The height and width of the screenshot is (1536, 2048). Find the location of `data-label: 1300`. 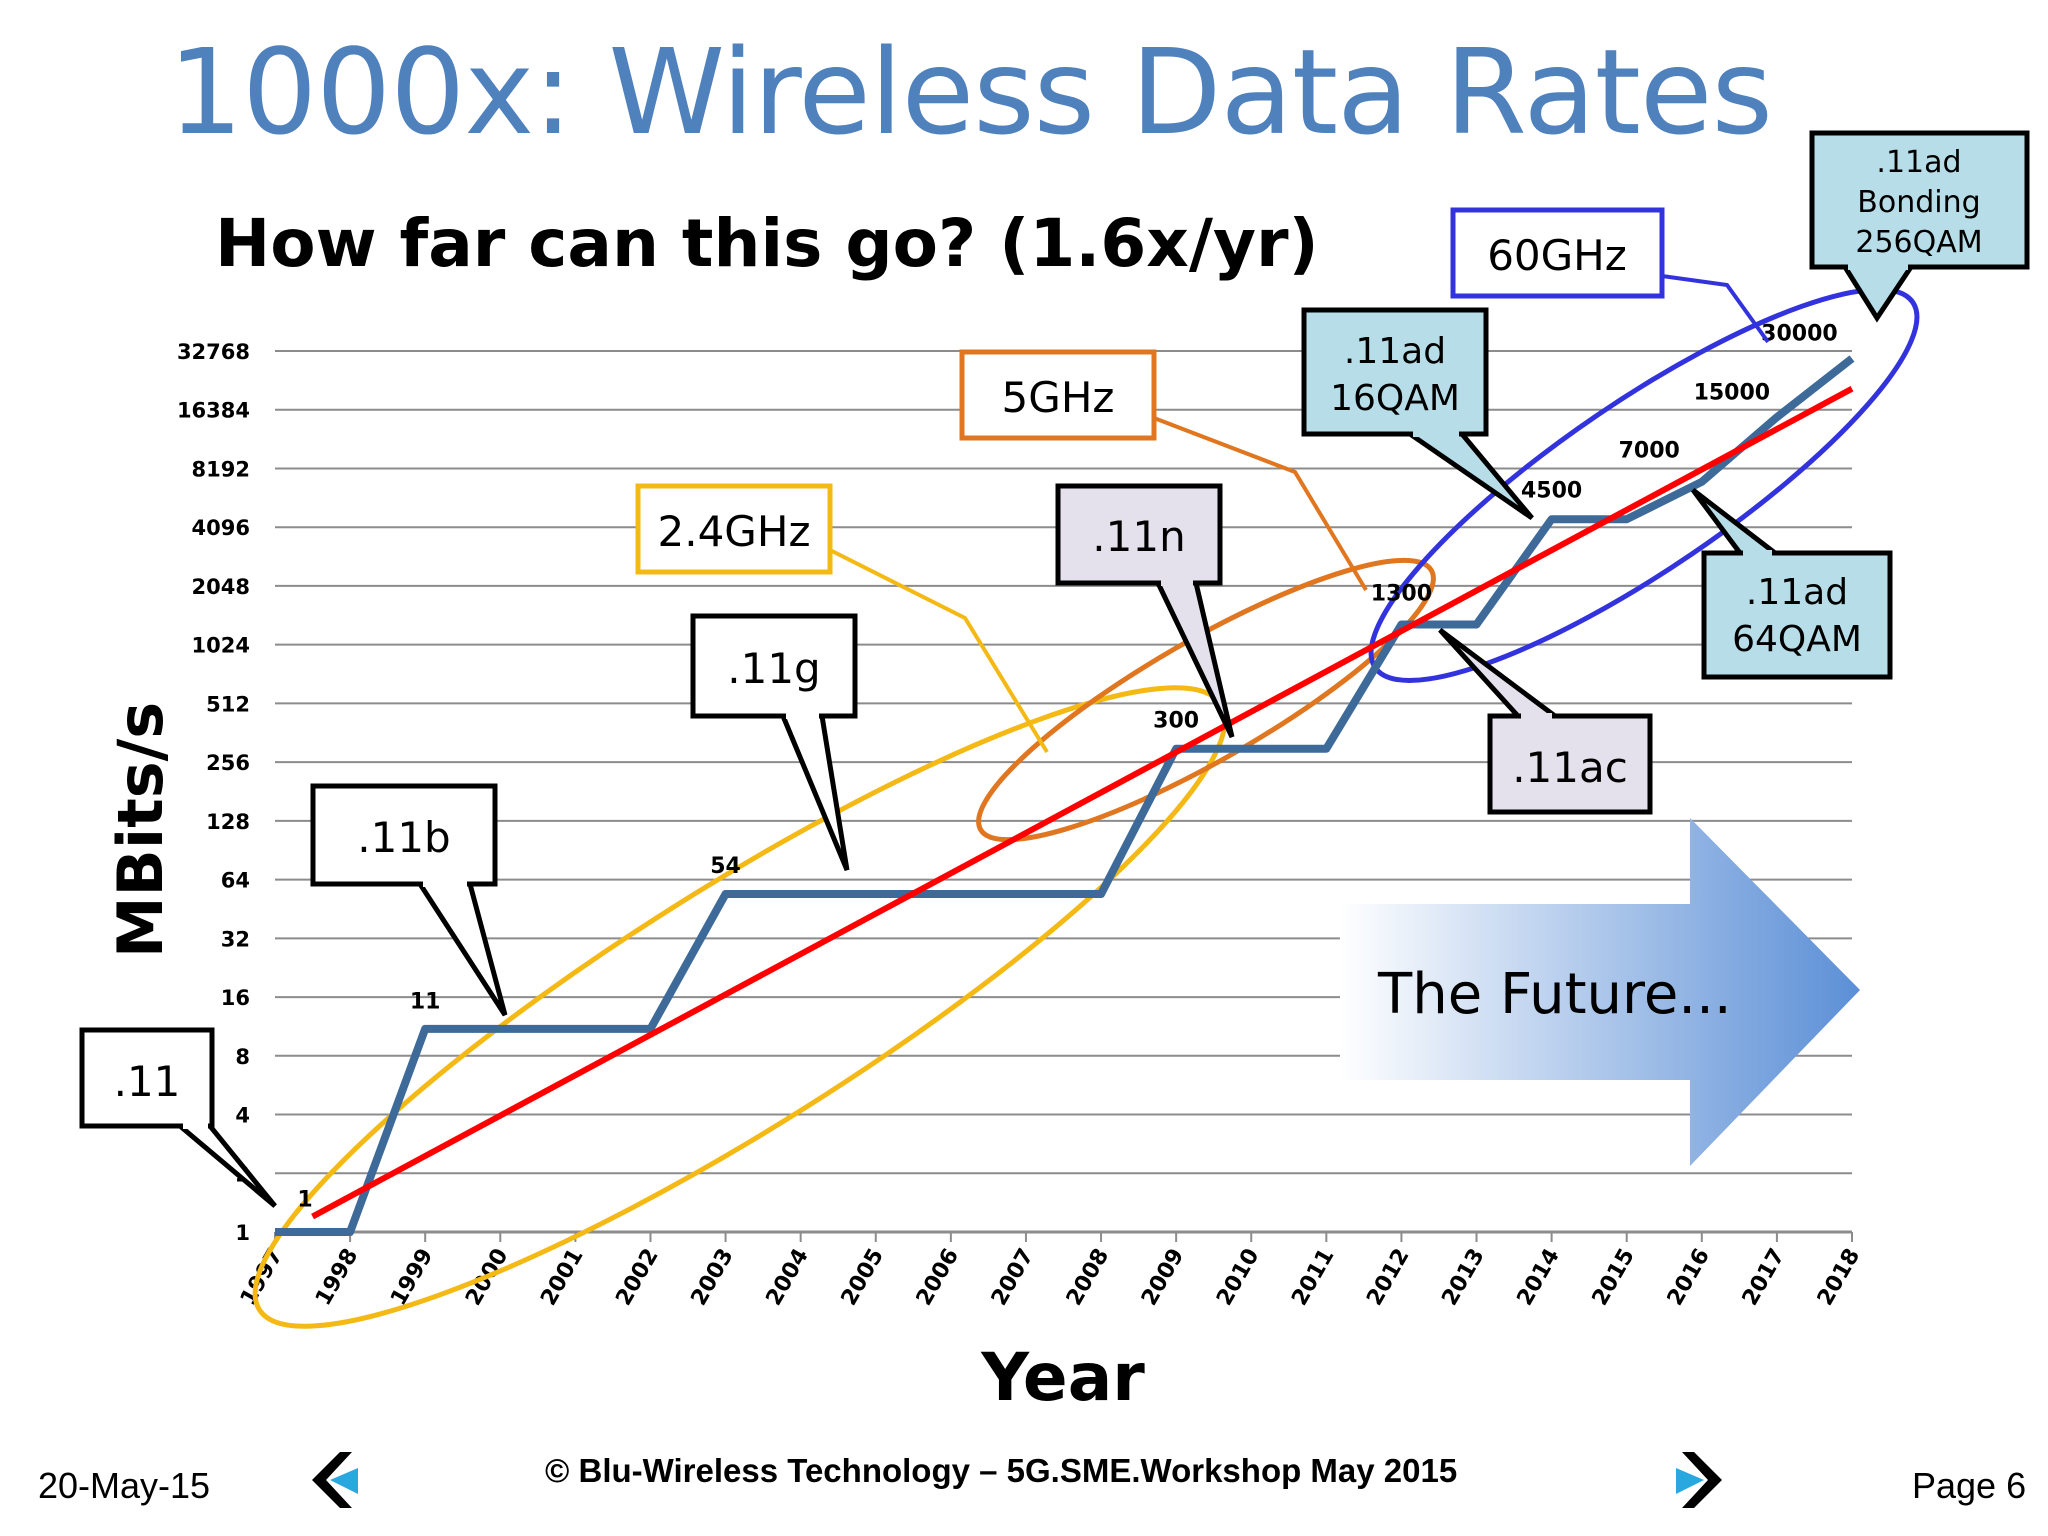

data-label: 1300 is located at coordinates (1401, 594).